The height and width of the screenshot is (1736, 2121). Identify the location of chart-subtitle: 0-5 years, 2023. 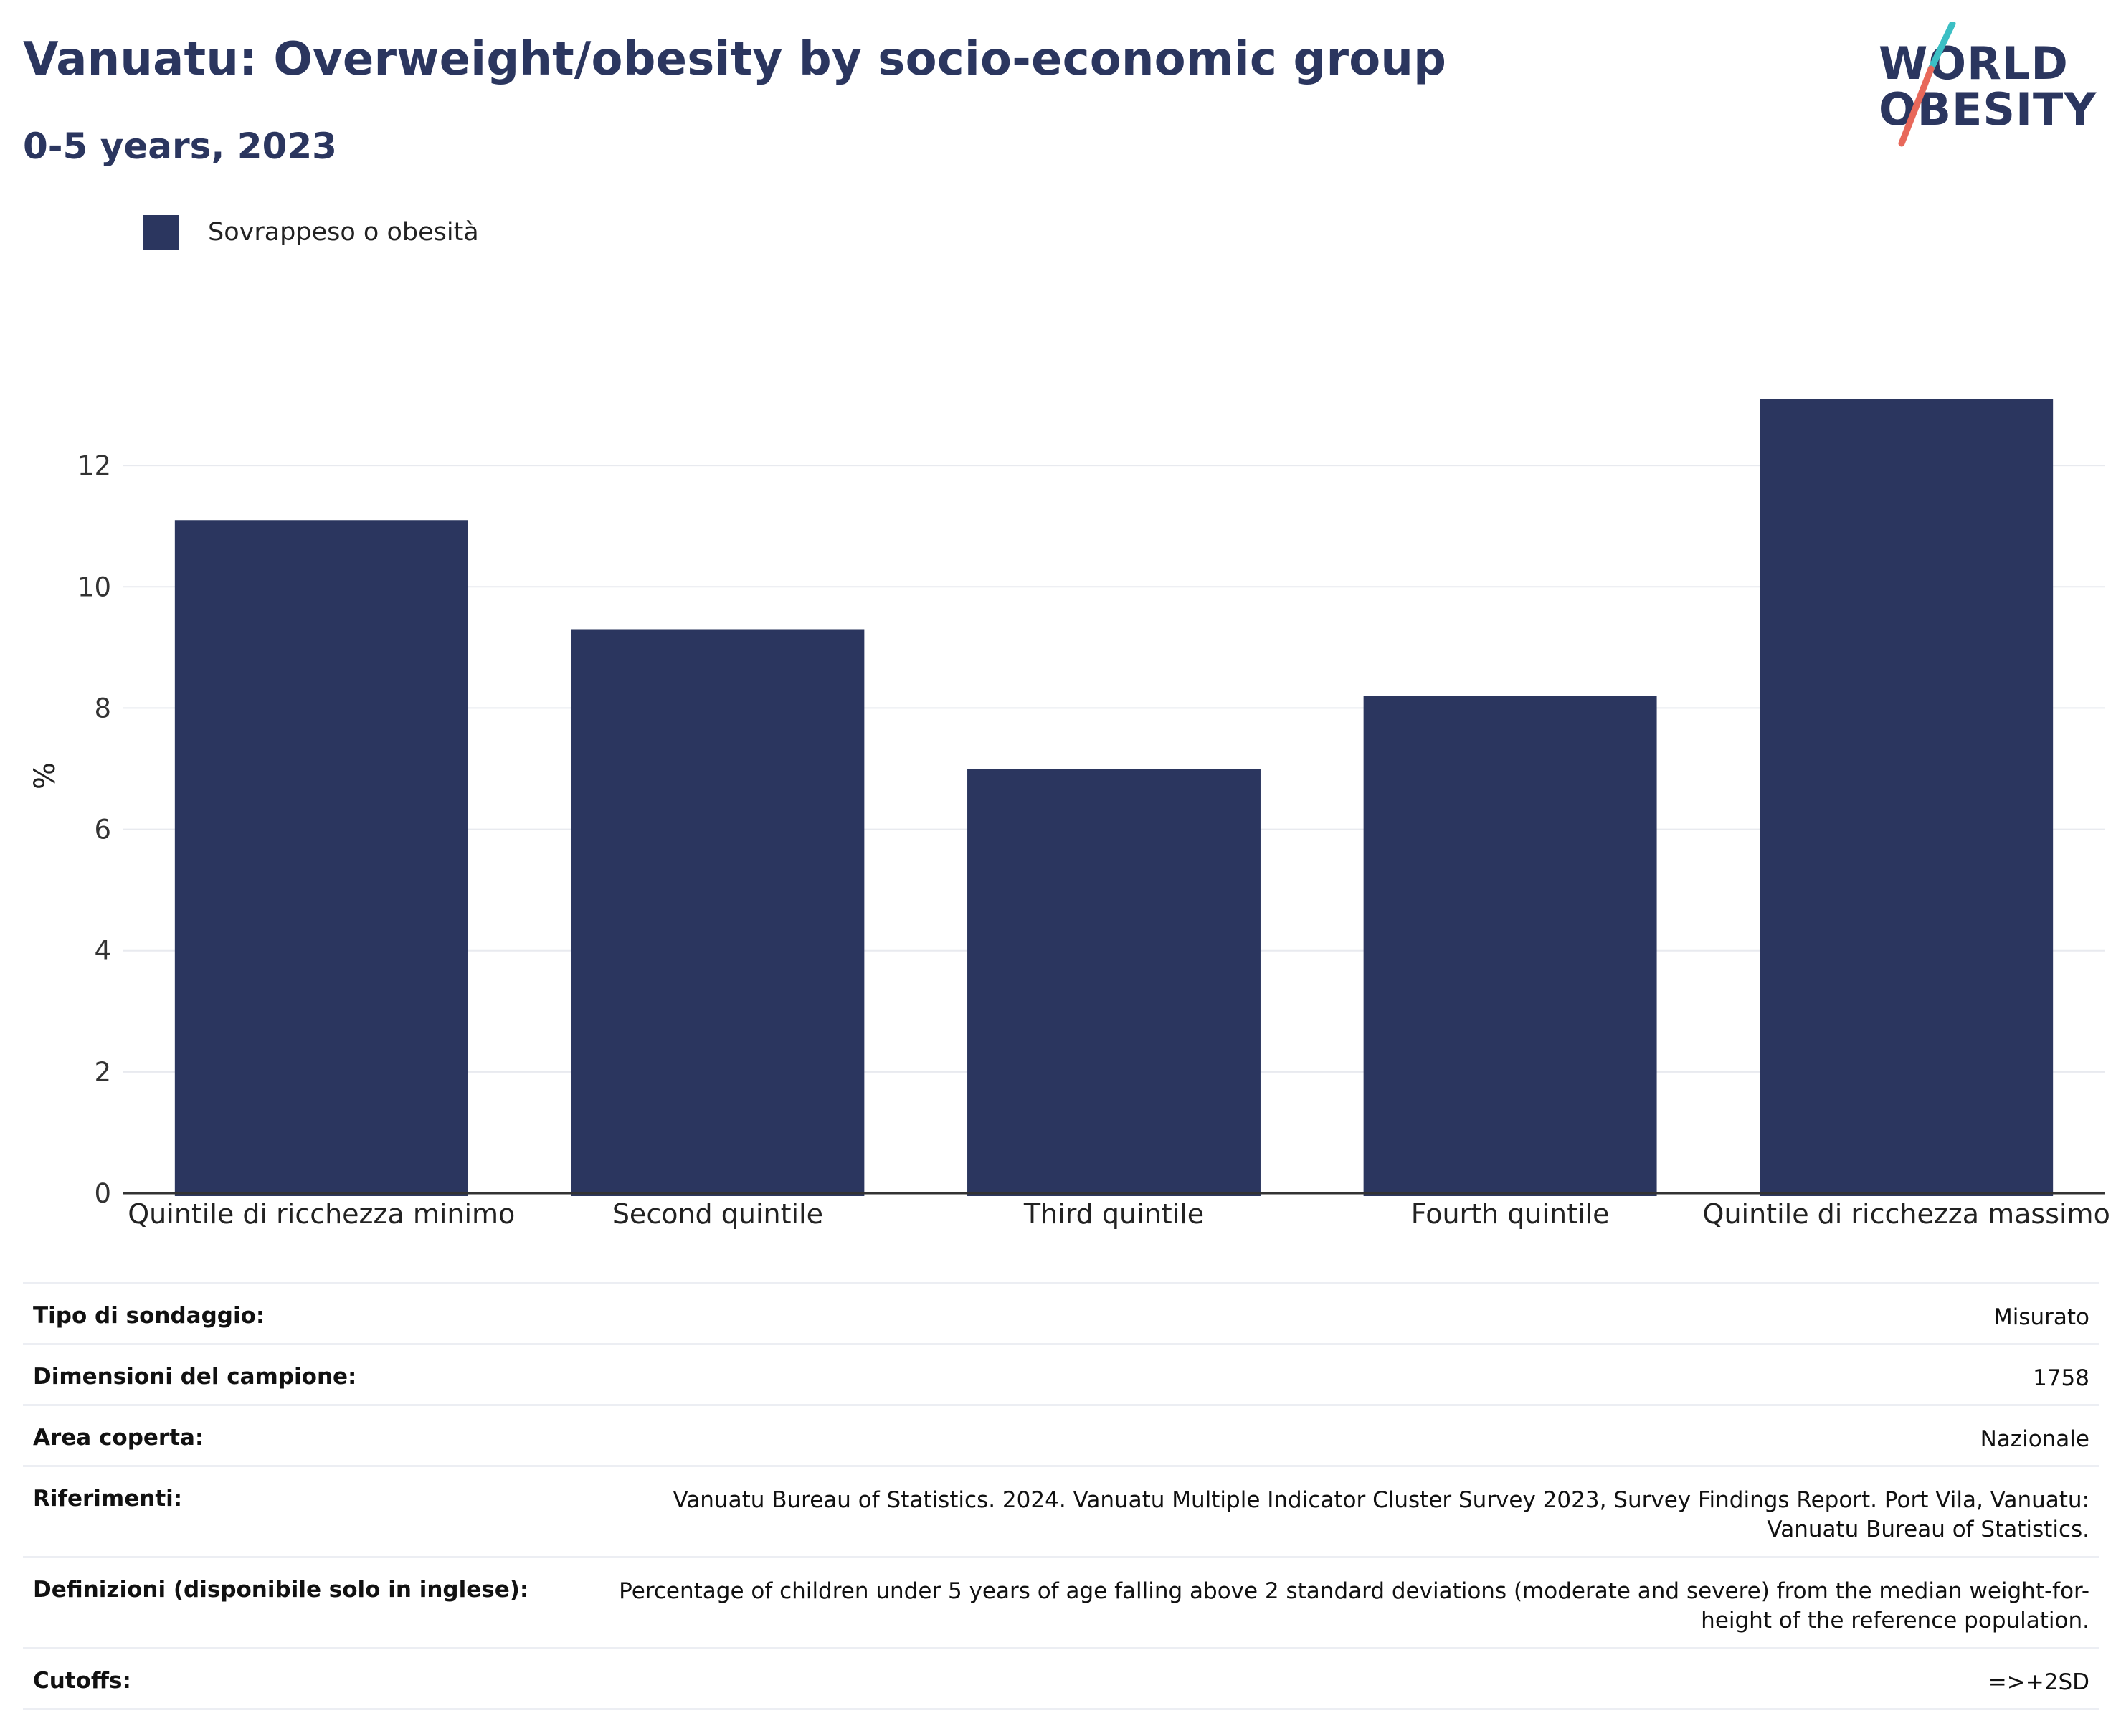
(180, 146).